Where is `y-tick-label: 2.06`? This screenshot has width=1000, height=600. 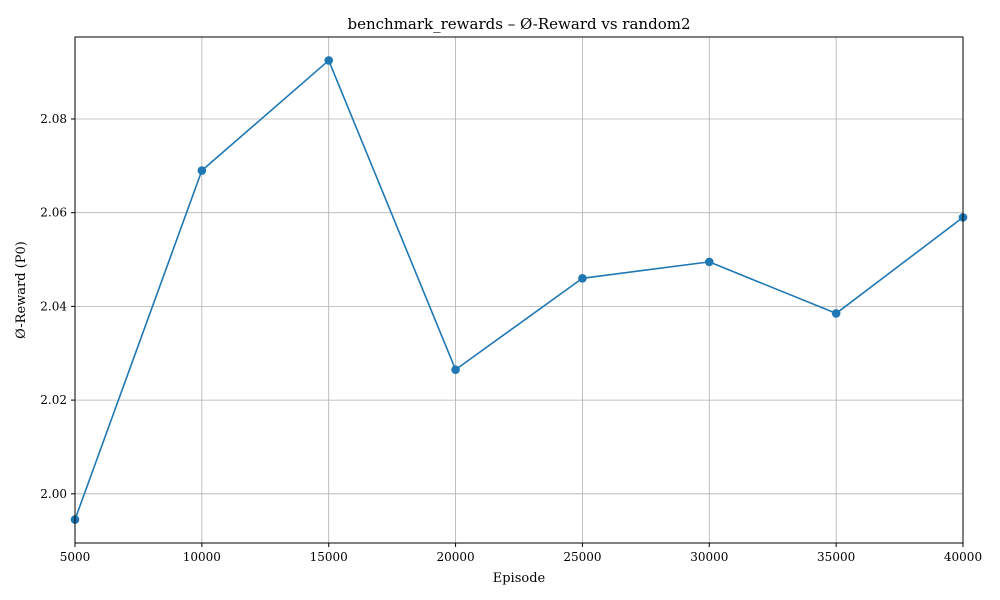
y-tick-label: 2.06 is located at coordinates (53, 213).